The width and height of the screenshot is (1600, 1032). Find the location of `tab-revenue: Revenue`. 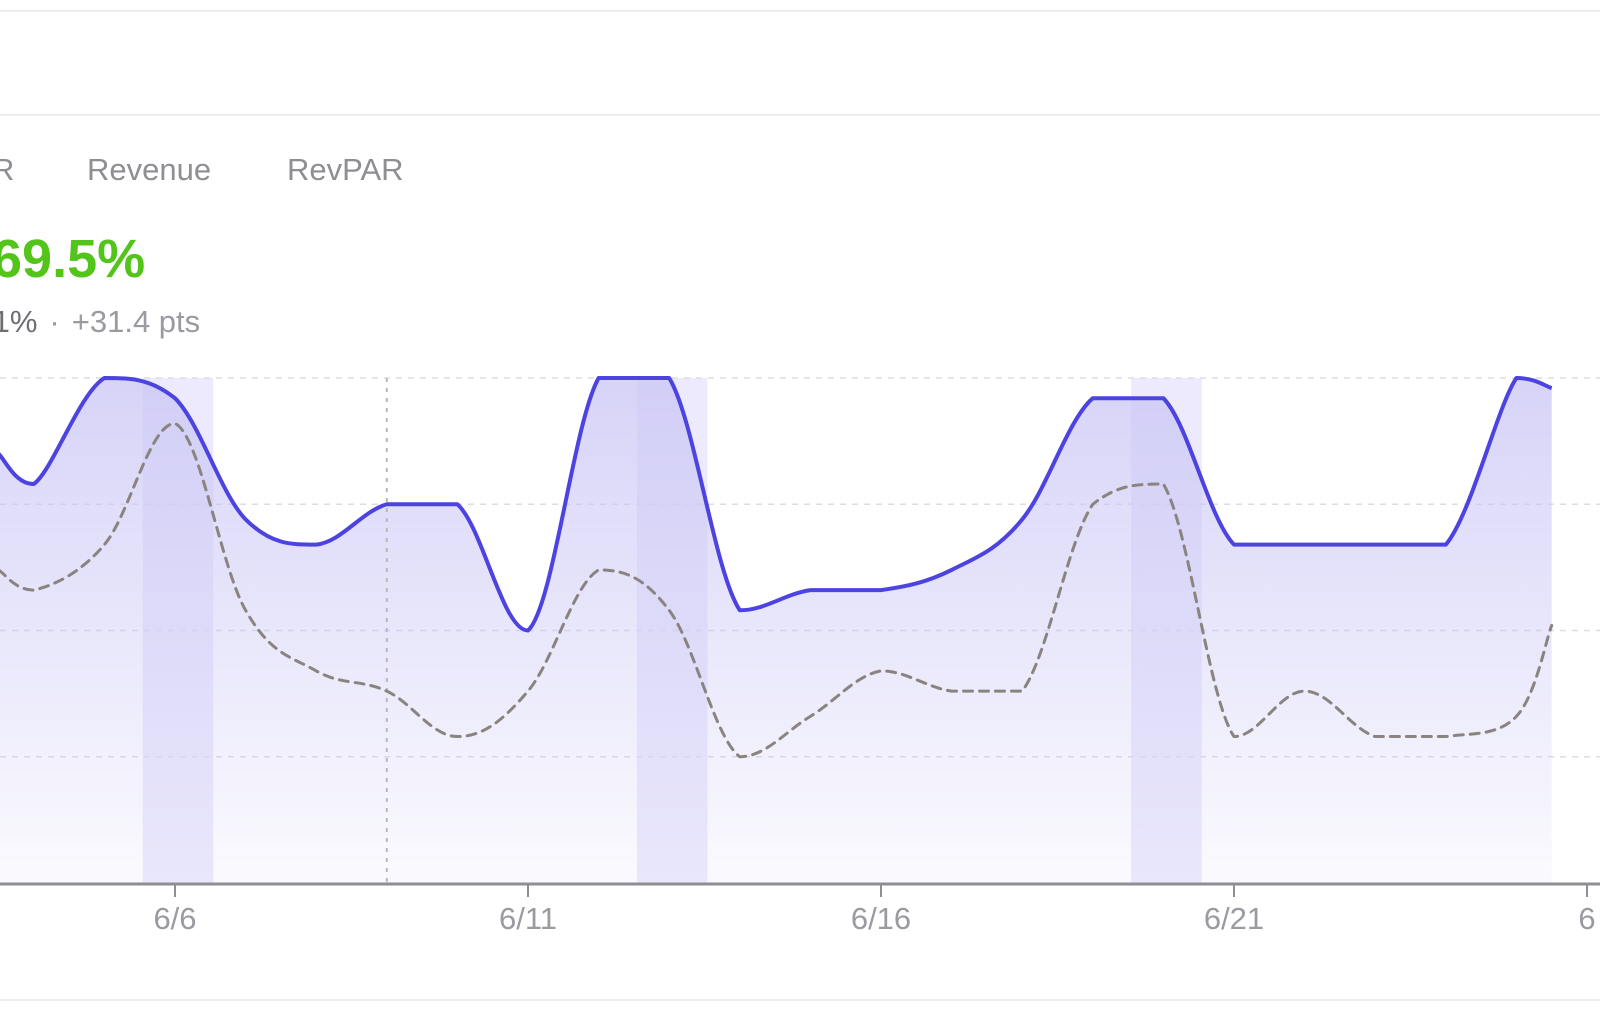

tab-revenue: Revenue is located at coordinates (149, 169).